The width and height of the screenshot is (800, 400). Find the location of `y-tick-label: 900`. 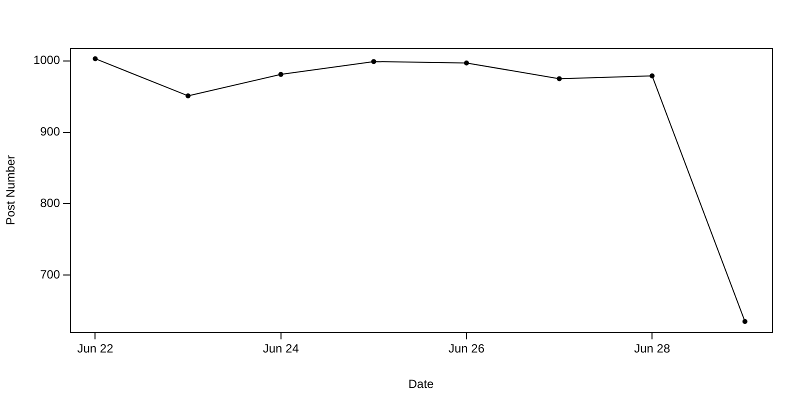

y-tick-label: 900 is located at coordinates (50, 131).